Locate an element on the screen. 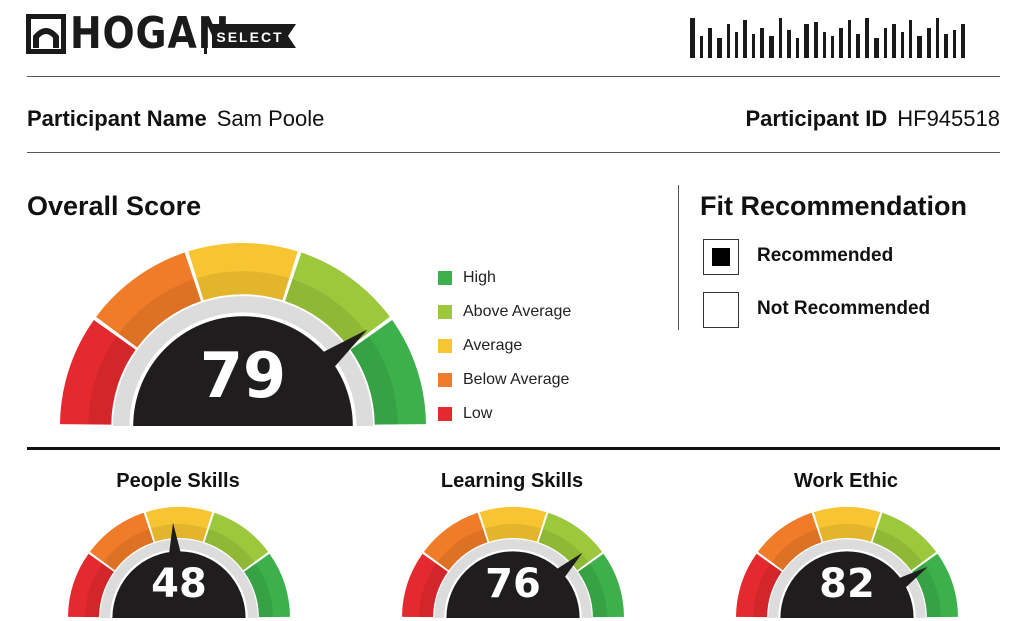  legend-label-high: High is located at coordinates (479, 277).